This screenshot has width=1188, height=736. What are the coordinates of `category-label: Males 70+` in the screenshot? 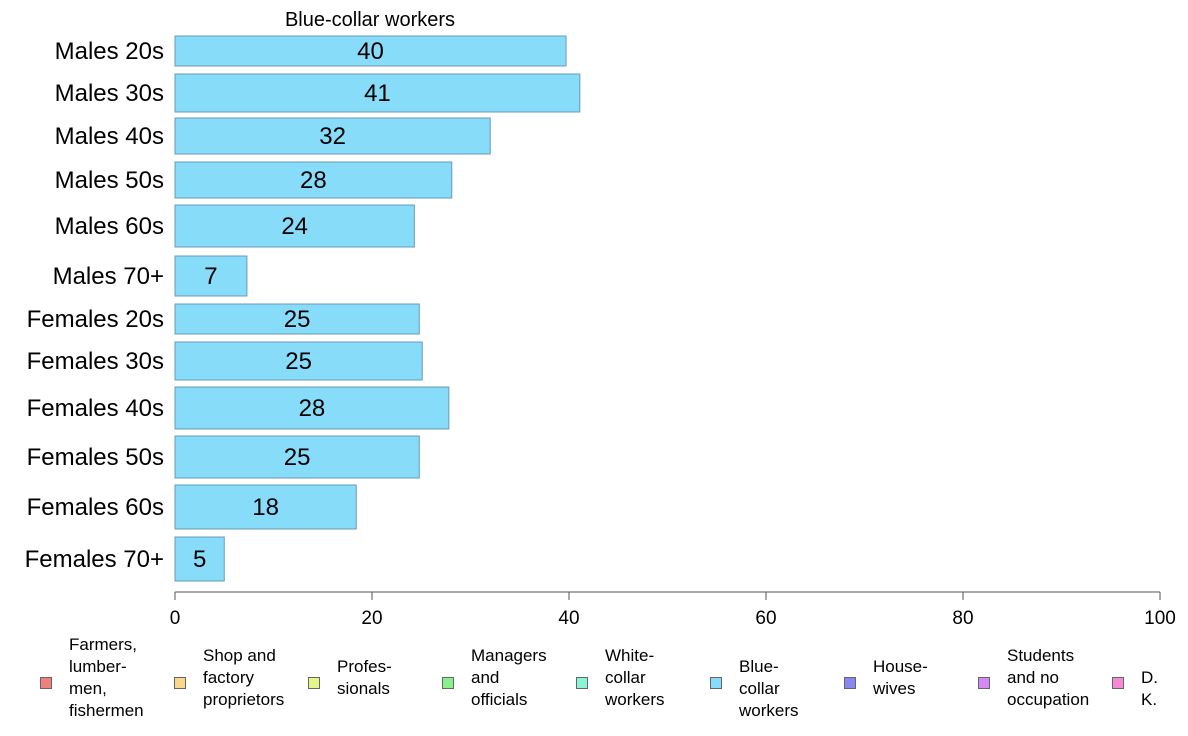 It's located at (108, 276).